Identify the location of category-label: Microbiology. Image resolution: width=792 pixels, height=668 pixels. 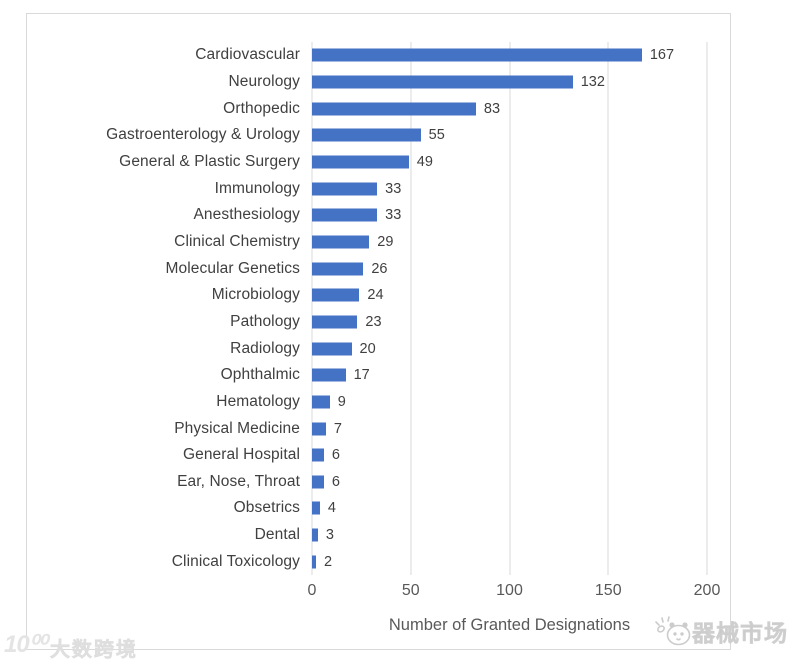
(255, 295).